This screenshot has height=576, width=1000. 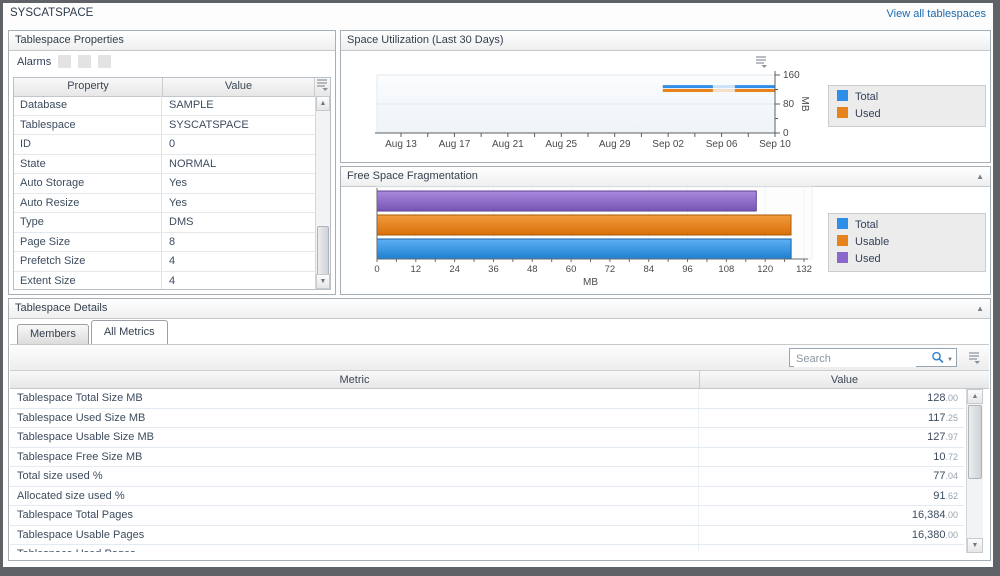 What do you see at coordinates (455, 144) in the screenshot?
I see `svg-text: Aug 17` at bounding box center [455, 144].